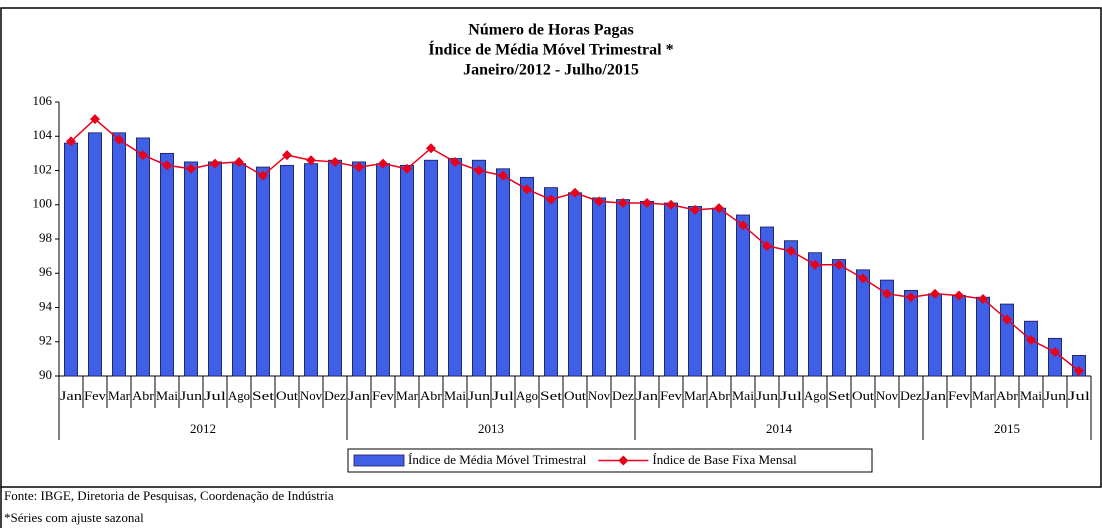 Image resolution: width=1102 pixels, height=528 pixels. What do you see at coordinates (43, 100) in the screenshot?
I see `y-tick-label: 106` at bounding box center [43, 100].